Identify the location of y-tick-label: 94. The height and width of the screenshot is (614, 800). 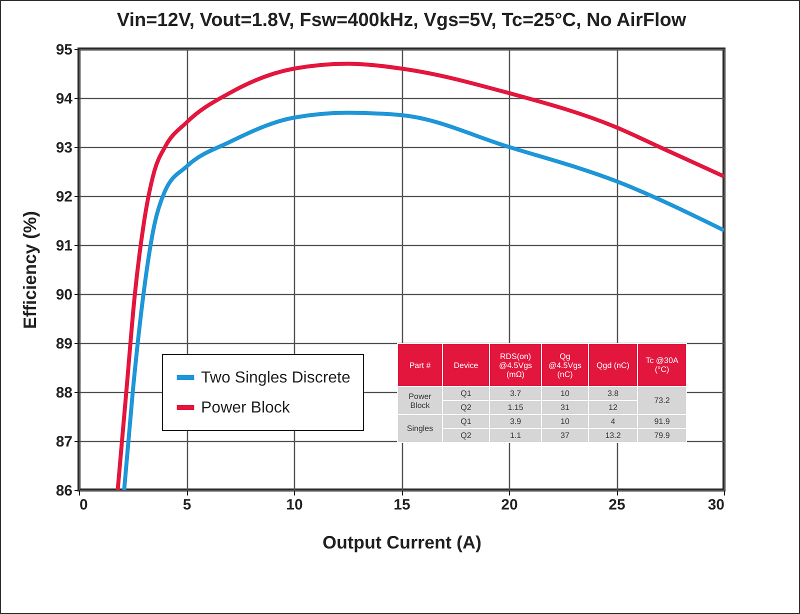
(65, 99).